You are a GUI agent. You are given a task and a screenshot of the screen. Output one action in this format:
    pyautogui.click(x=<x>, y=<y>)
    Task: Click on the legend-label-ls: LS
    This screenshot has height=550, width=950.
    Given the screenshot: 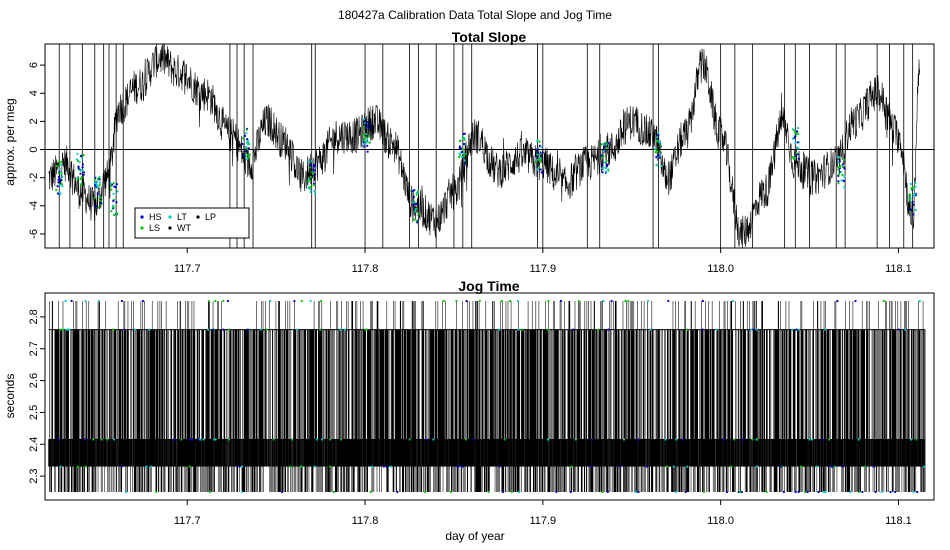 What is the action you would take?
    pyautogui.click(x=154, y=228)
    